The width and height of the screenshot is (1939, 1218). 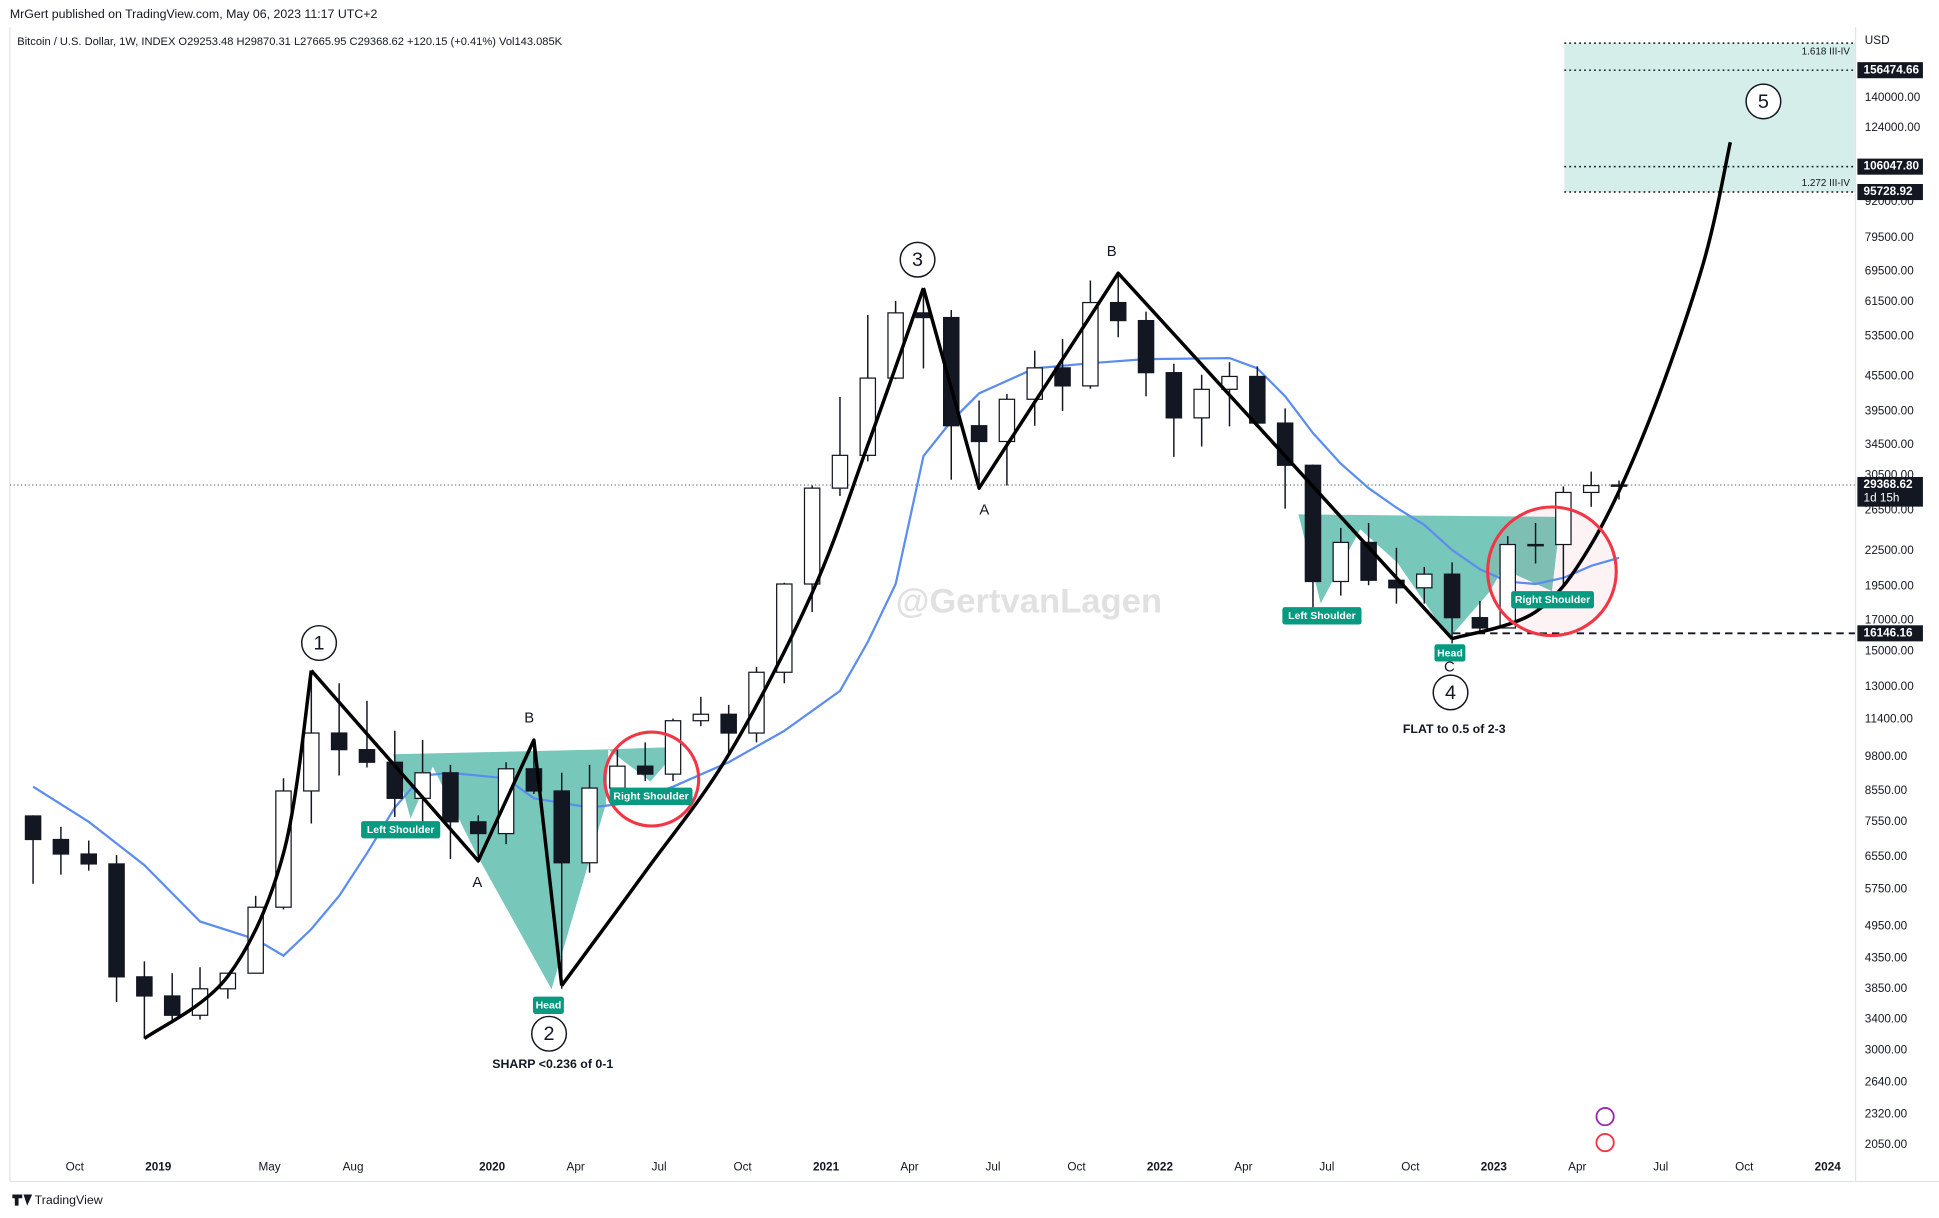 I want to click on y-tick-label: 8550.00, so click(x=1886, y=790).